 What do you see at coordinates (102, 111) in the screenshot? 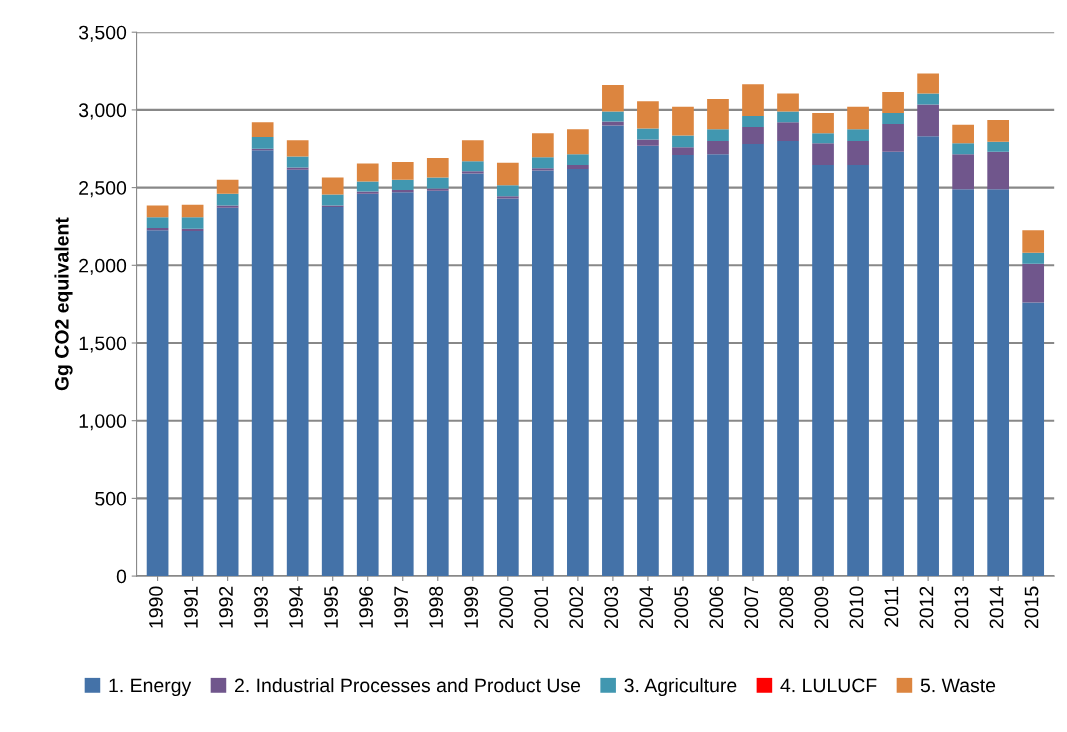
I see `y-tick-label: 3,000` at bounding box center [102, 111].